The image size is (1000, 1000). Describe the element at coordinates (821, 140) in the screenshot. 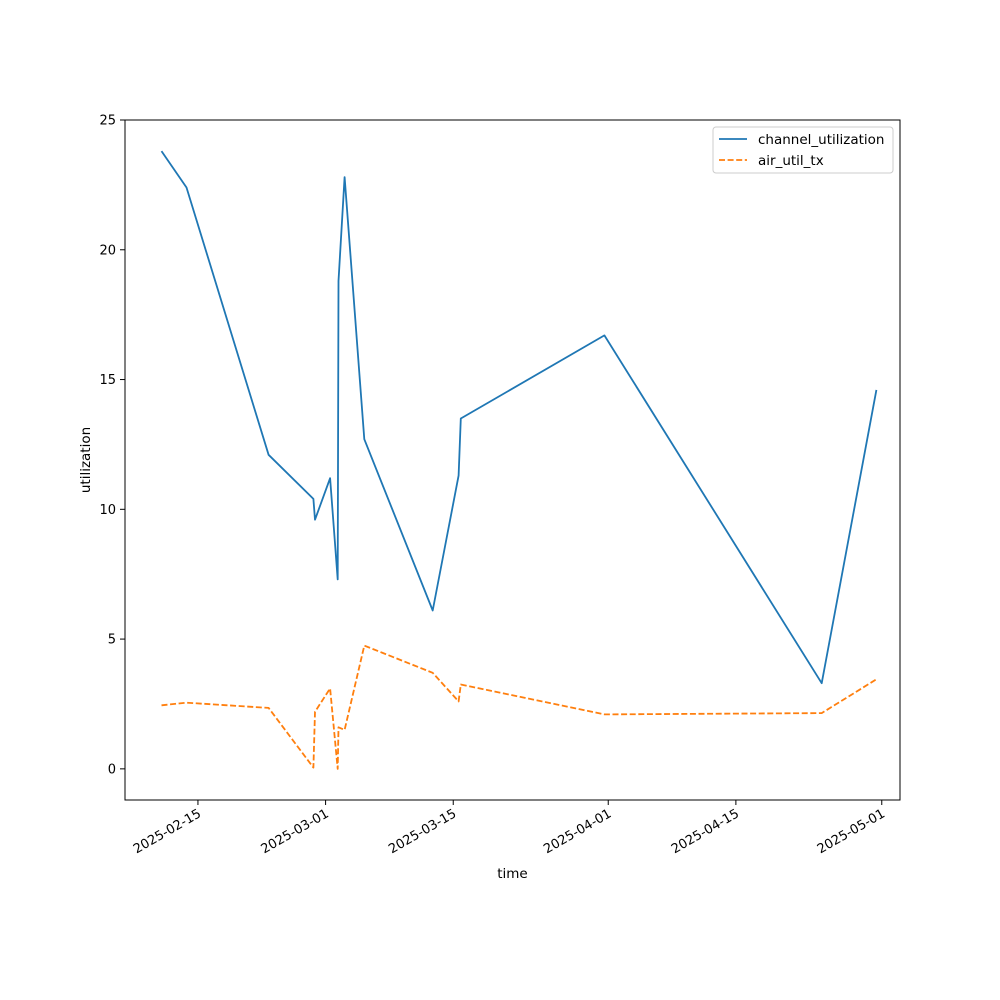

I see `legend-label-channel-utilization: channel_utilization` at that location.